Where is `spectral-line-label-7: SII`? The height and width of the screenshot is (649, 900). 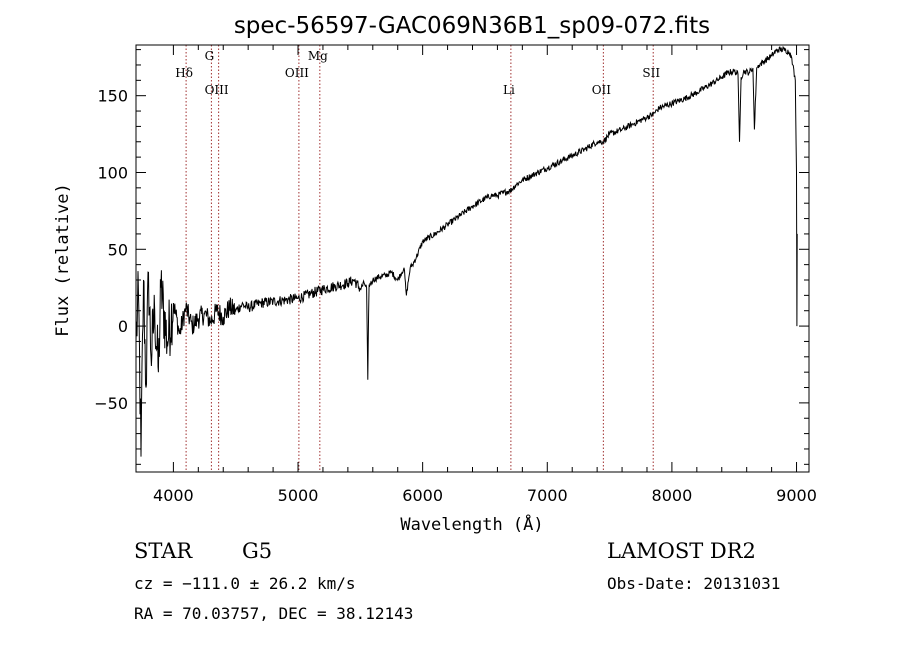
spectral-line-label-7: SII is located at coordinates (651, 73).